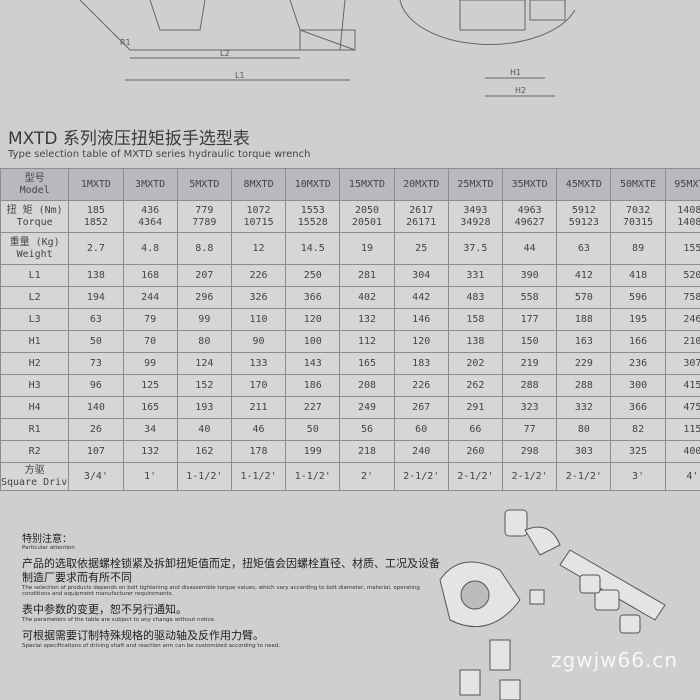  What do you see at coordinates (475, 184) in the screenshot?
I see `model-header: 25MXTD` at bounding box center [475, 184].